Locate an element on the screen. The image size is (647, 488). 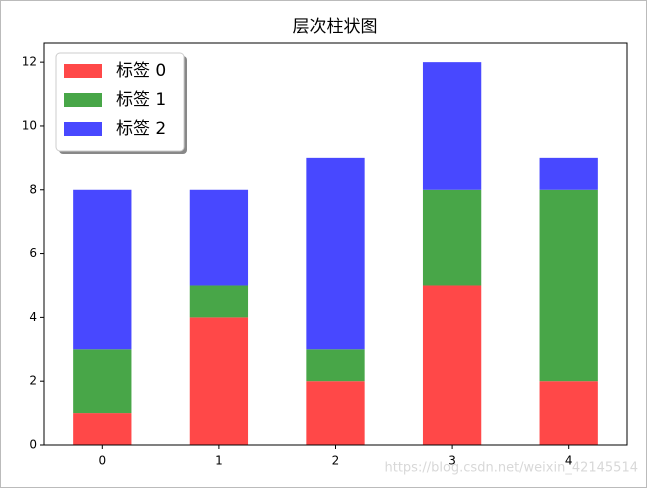
x-tick-label: 2 is located at coordinates (336, 461).